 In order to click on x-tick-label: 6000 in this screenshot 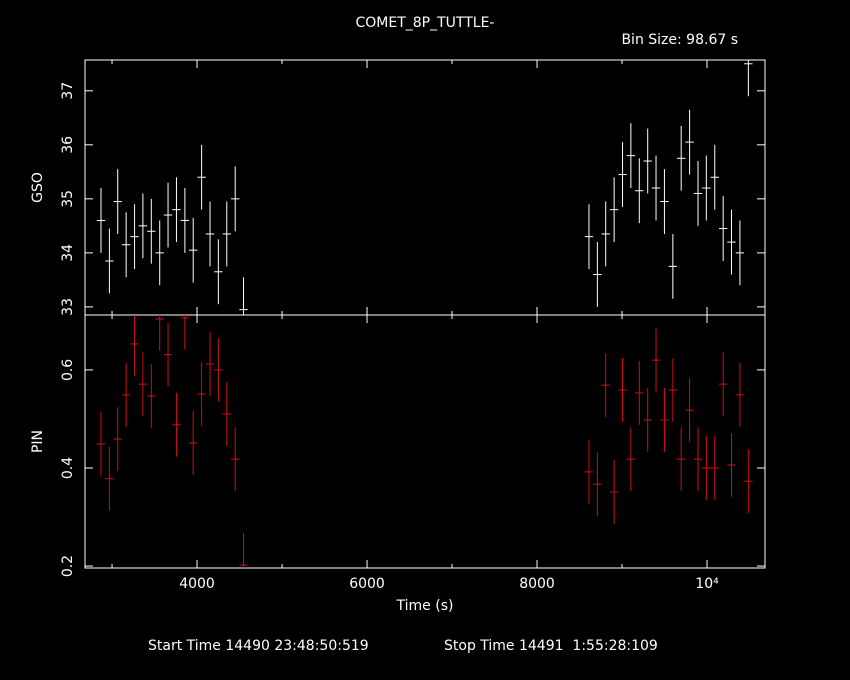, I will do `click(367, 584)`.